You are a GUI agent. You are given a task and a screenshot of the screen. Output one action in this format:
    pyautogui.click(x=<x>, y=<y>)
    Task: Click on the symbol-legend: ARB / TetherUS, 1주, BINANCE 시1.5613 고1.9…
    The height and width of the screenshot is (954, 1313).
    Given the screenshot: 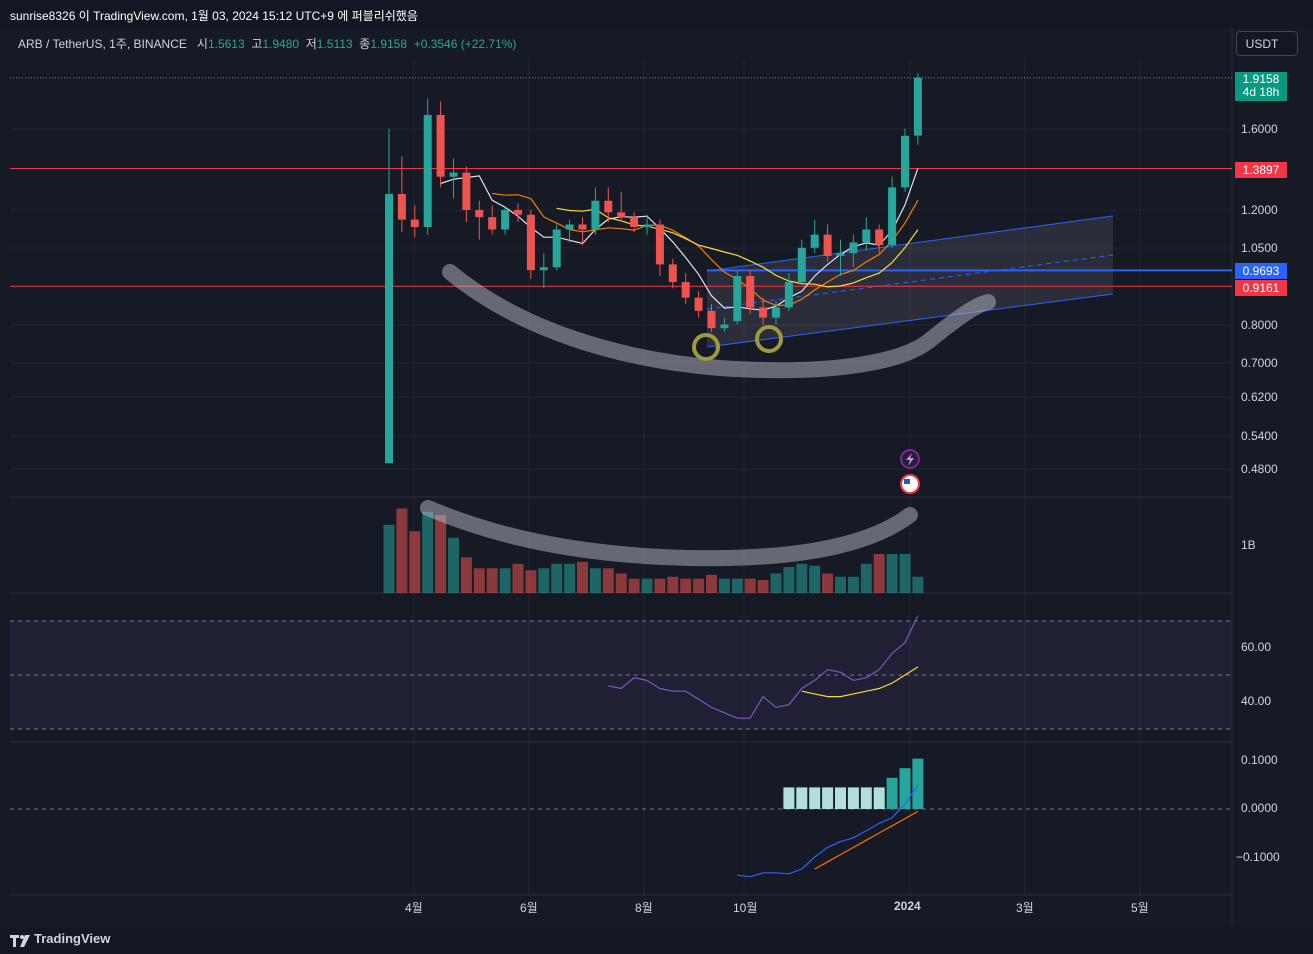 What is the action you would take?
    pyautogui.click(x=267, y=43)
    